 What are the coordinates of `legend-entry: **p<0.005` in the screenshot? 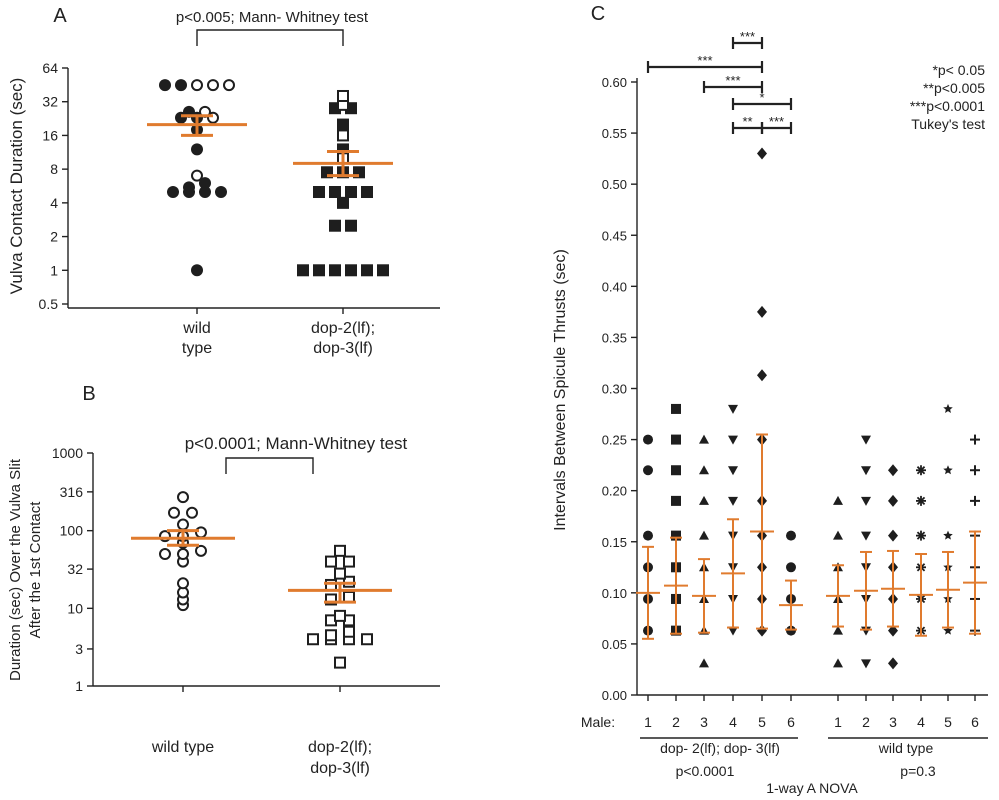 It's located at (954, 88).